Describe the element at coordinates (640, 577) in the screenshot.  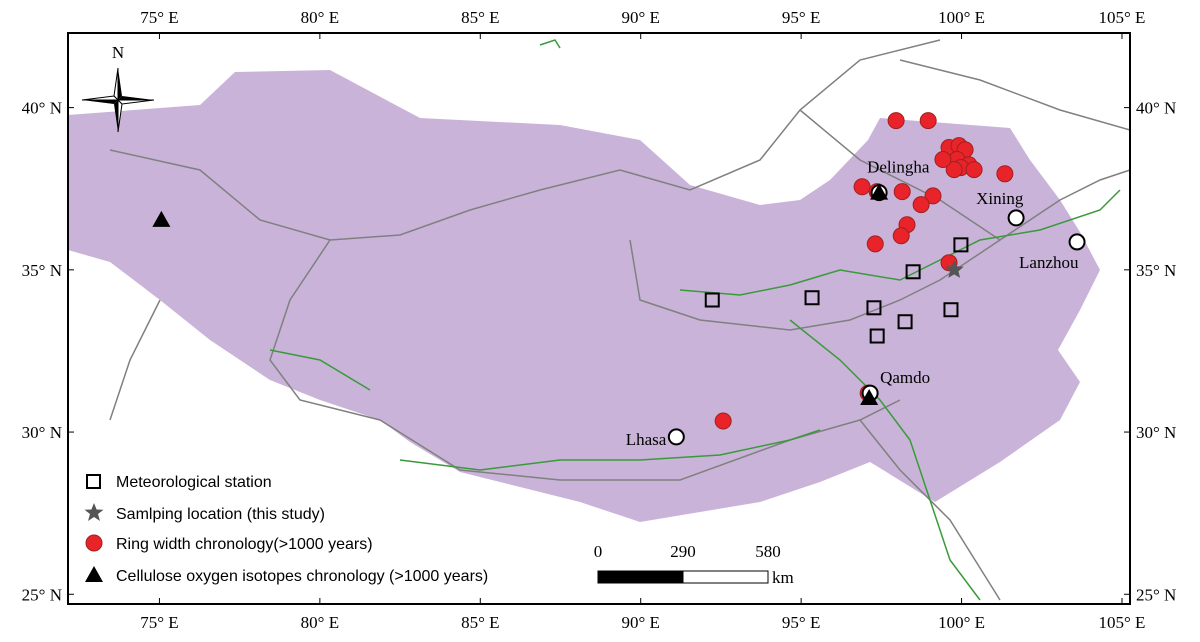
I see `scale-bar-dark` at that location.